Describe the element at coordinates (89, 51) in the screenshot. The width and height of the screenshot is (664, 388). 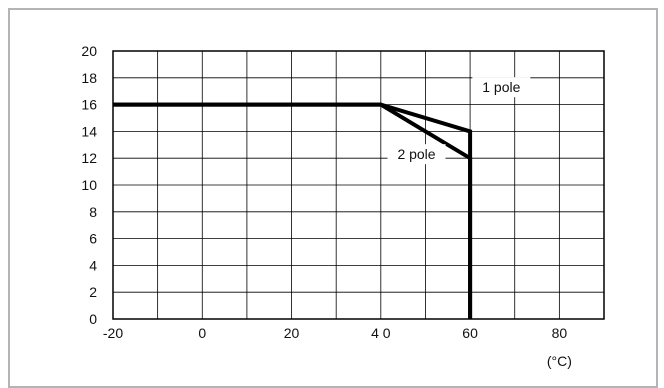
I see `y-tick-label: 20` at that location.